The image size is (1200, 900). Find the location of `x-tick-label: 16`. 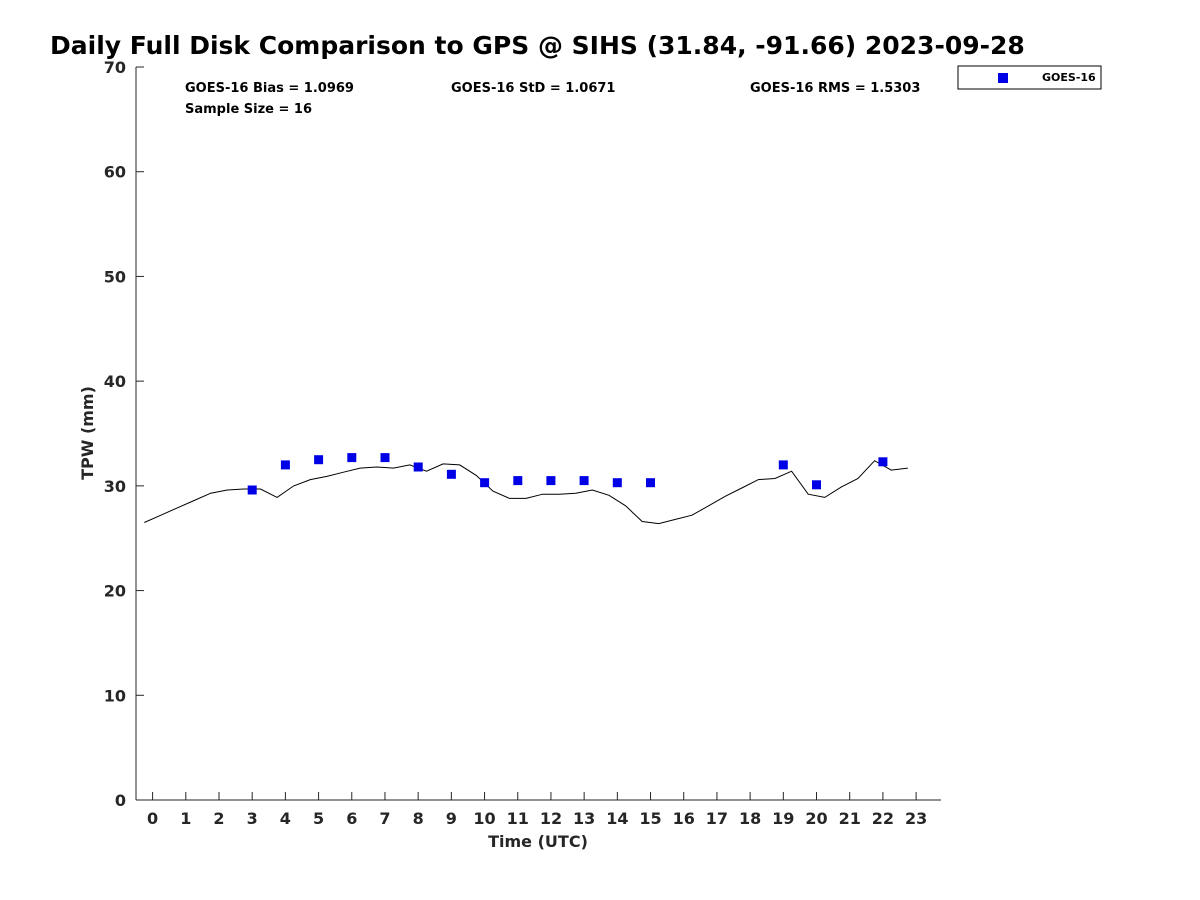

x-tick-label: 16 is located at coordinates (684, 818).